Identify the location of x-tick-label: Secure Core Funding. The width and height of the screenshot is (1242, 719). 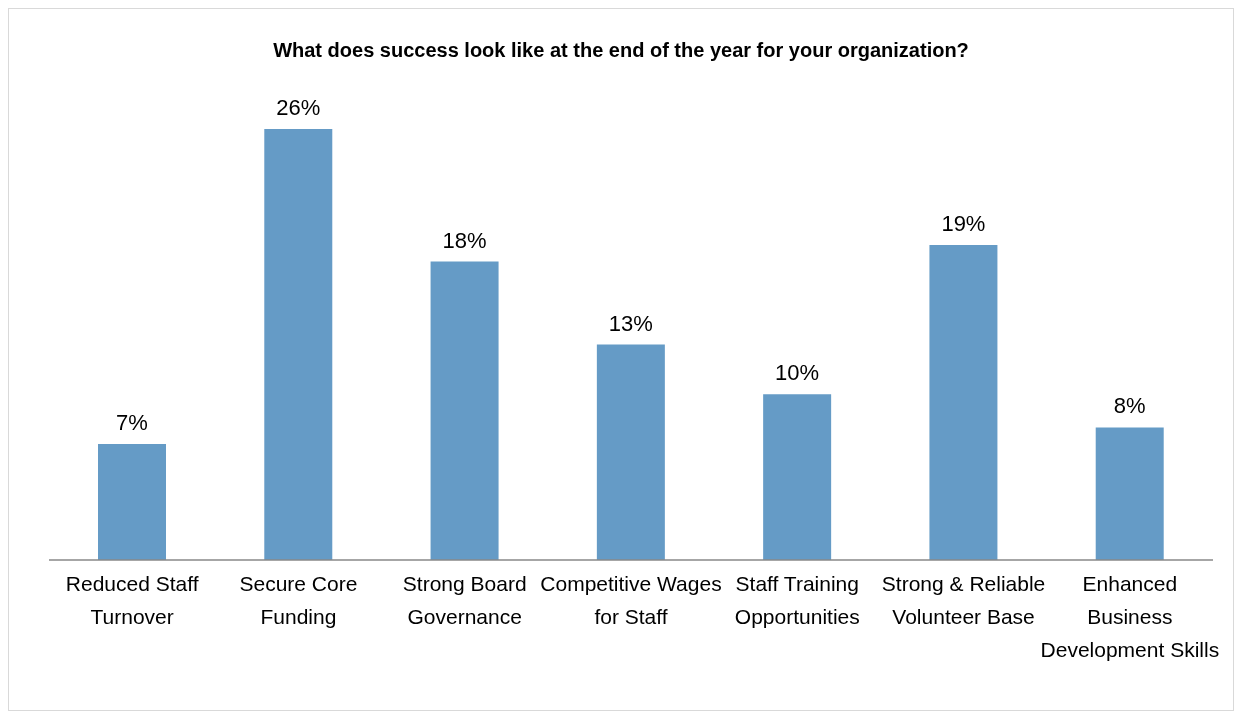
(298, 599).